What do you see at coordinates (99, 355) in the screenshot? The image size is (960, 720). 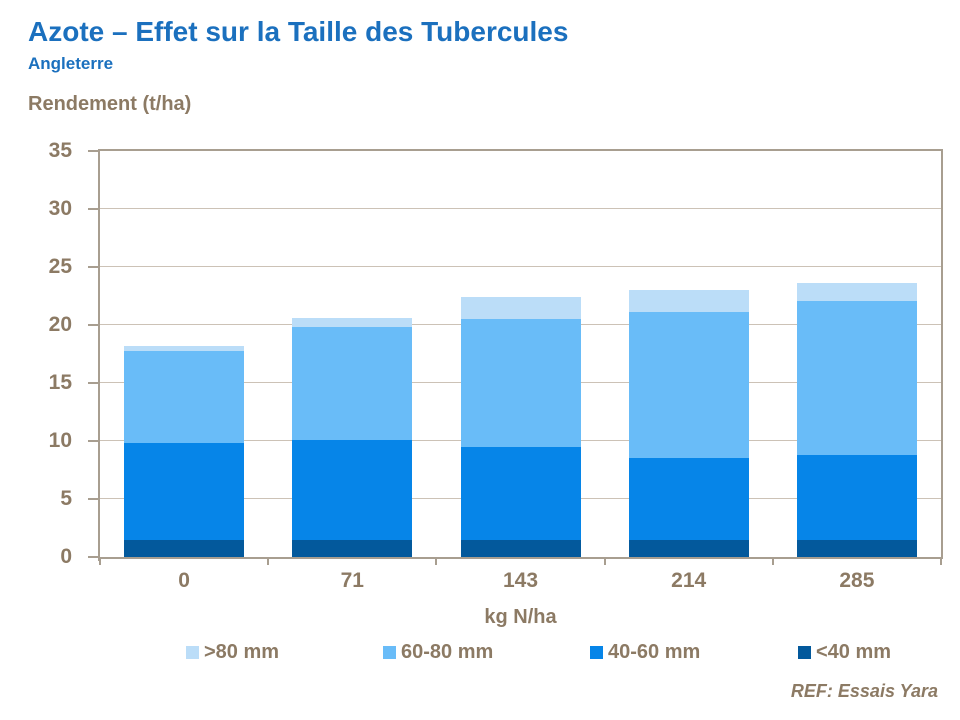 I see `y-axis-line` at bounding box center [99, 355].